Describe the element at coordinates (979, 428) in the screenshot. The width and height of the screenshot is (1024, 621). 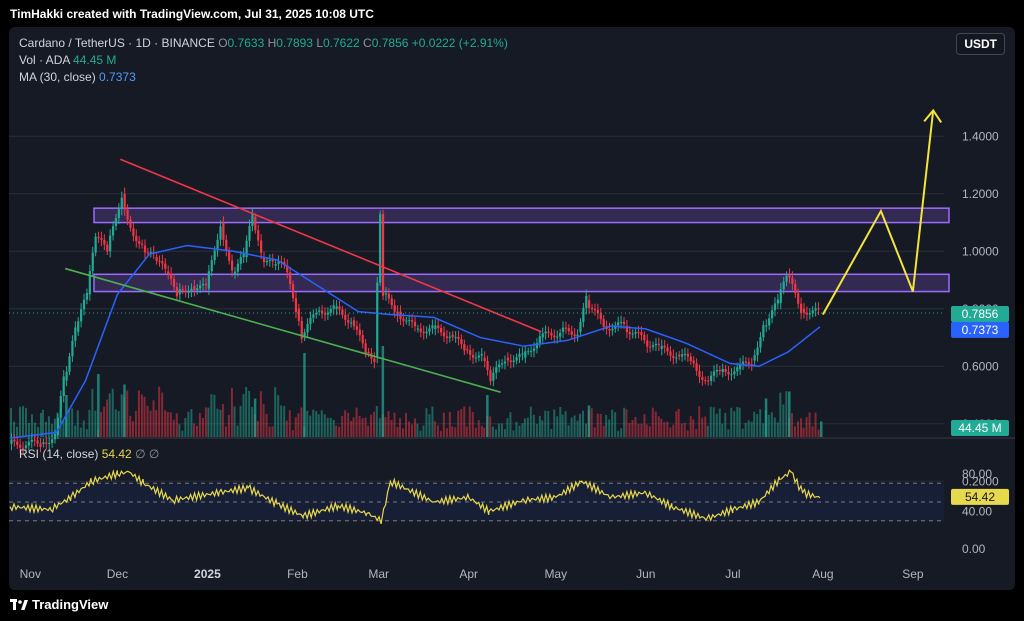
I see `volume-badge: 44.45 M` at that location.